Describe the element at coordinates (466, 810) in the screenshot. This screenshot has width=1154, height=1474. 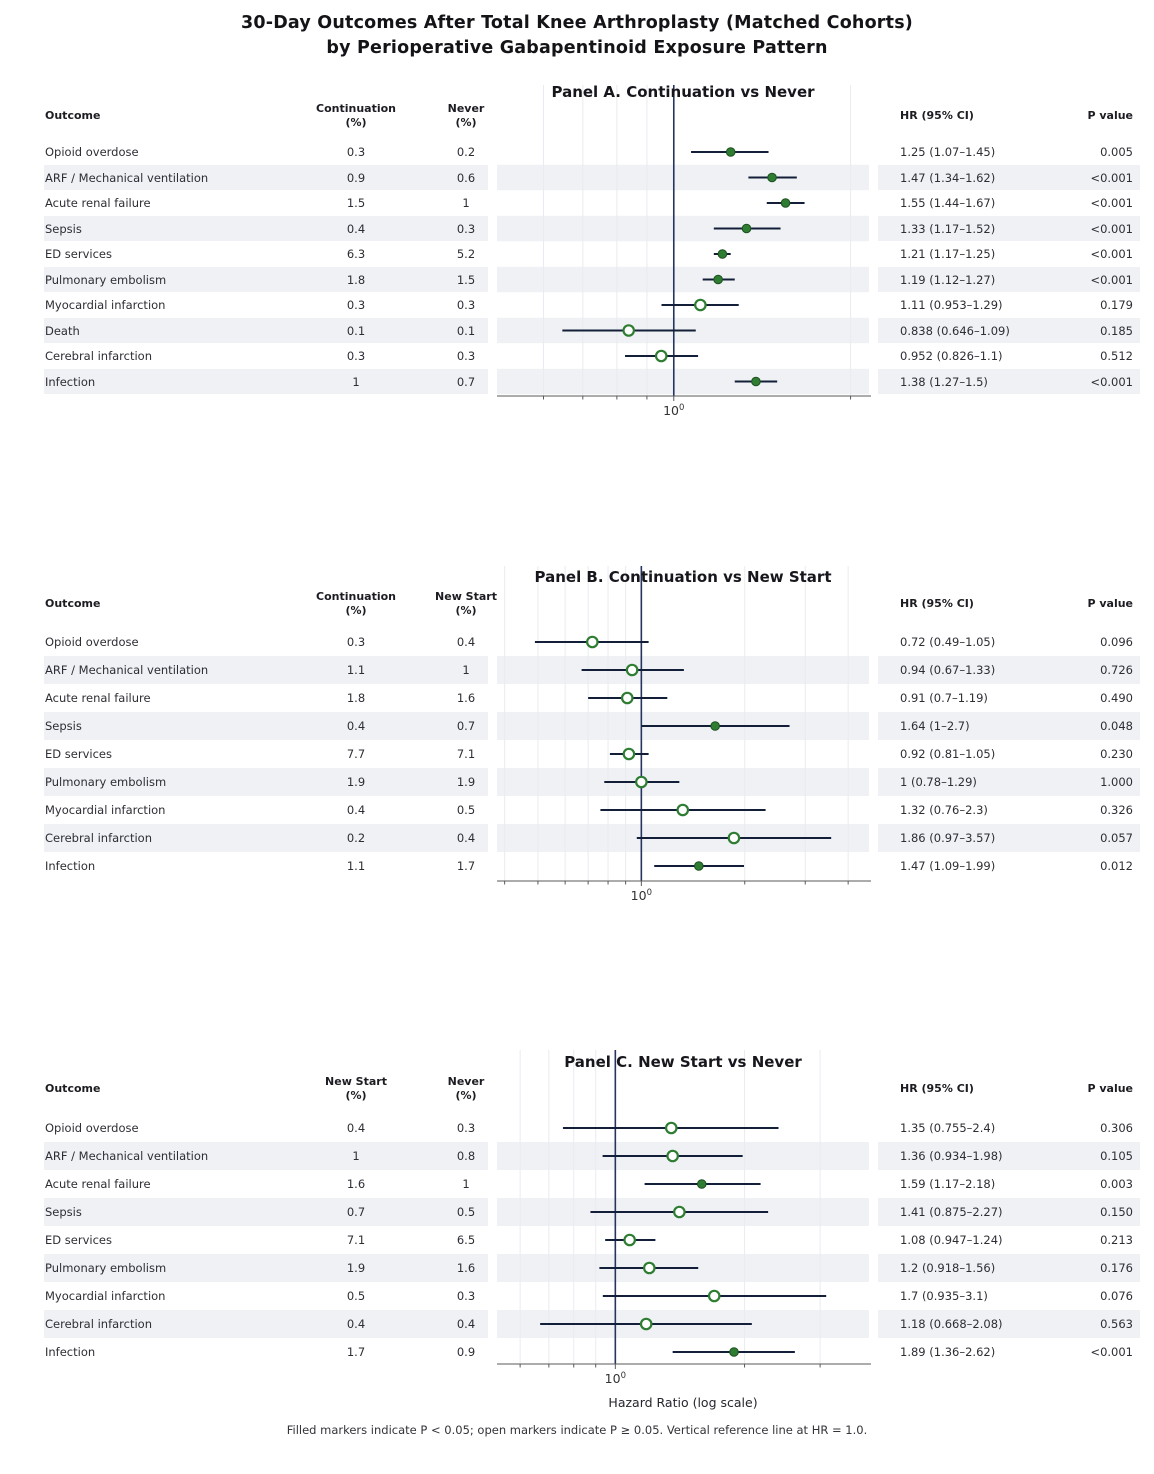
I see `rate2-value: 0.5` at that location.